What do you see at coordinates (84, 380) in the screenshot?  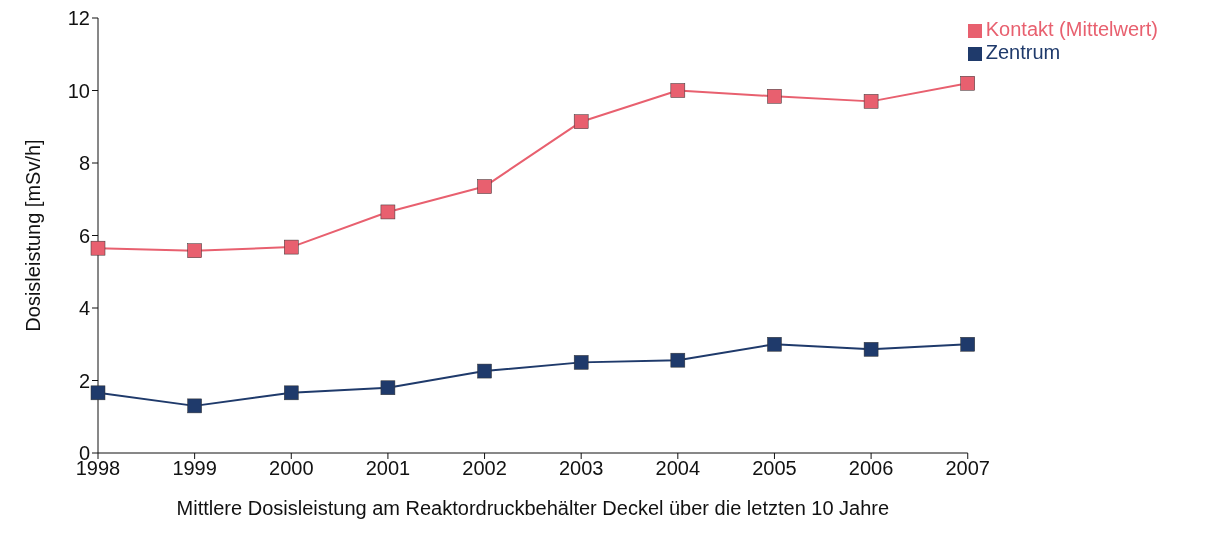 I see `y-tick-label: 2` at bounding box center [84, 380].